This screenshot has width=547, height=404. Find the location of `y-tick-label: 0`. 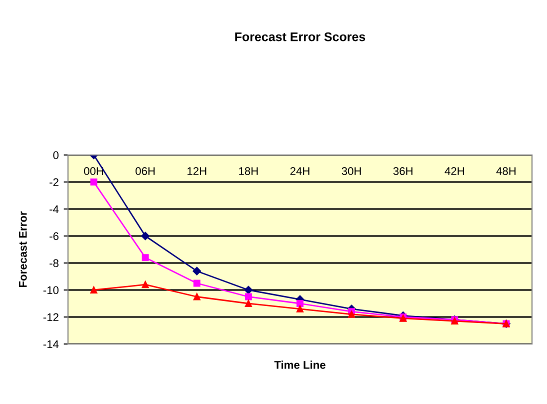

y-tick-label: 0 is located at coordinates (56, 155).